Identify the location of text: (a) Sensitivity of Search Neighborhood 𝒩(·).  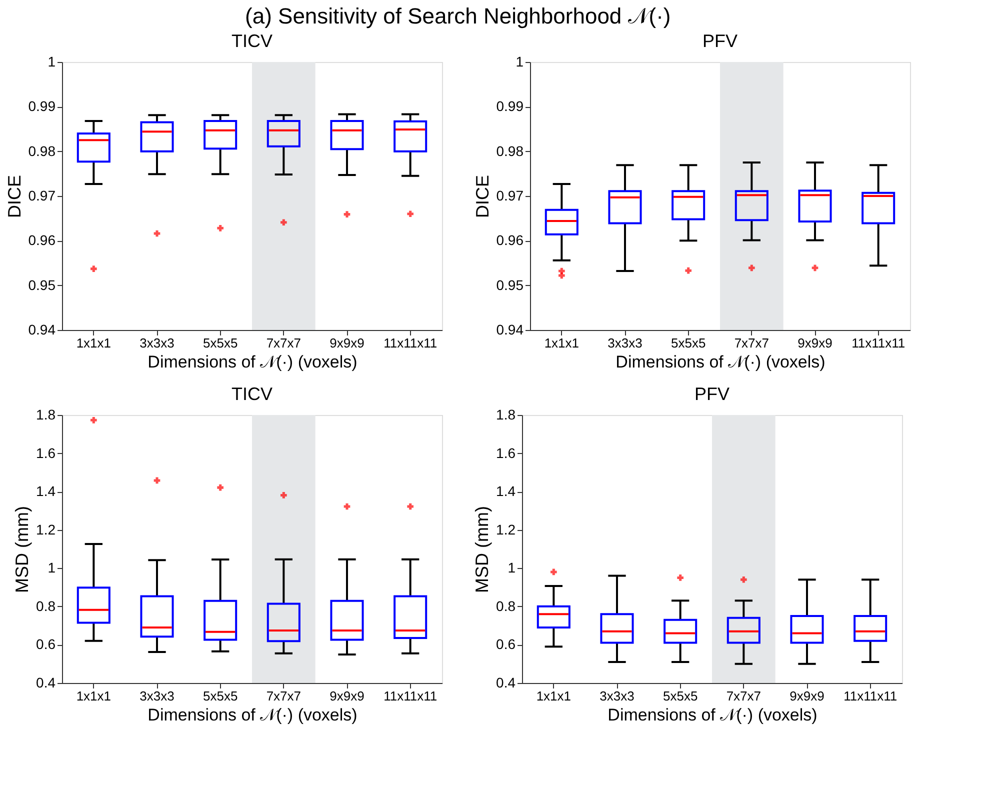
(458, 16).